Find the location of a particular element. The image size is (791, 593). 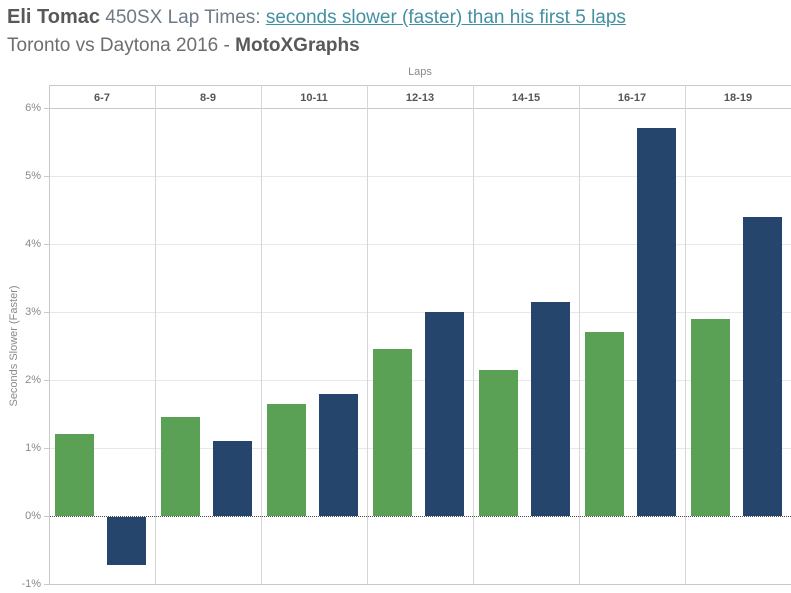

y-tick-label: 0% is located at coordinates (33, 516).